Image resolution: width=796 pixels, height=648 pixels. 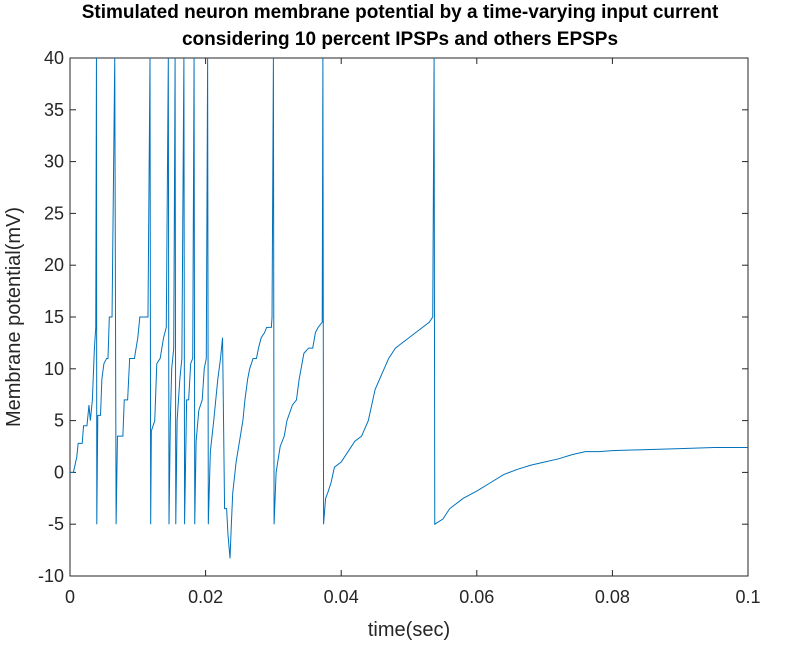 I want to click on y-tick-label: 0, so click(x=59, y=472).